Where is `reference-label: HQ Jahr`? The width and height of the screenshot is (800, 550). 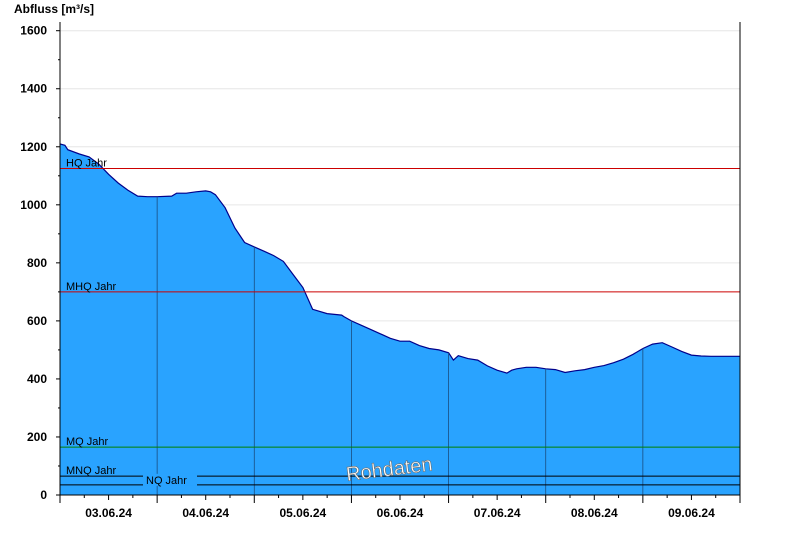
reference-label: HQ Jahr is located at coordinates (86, 164).